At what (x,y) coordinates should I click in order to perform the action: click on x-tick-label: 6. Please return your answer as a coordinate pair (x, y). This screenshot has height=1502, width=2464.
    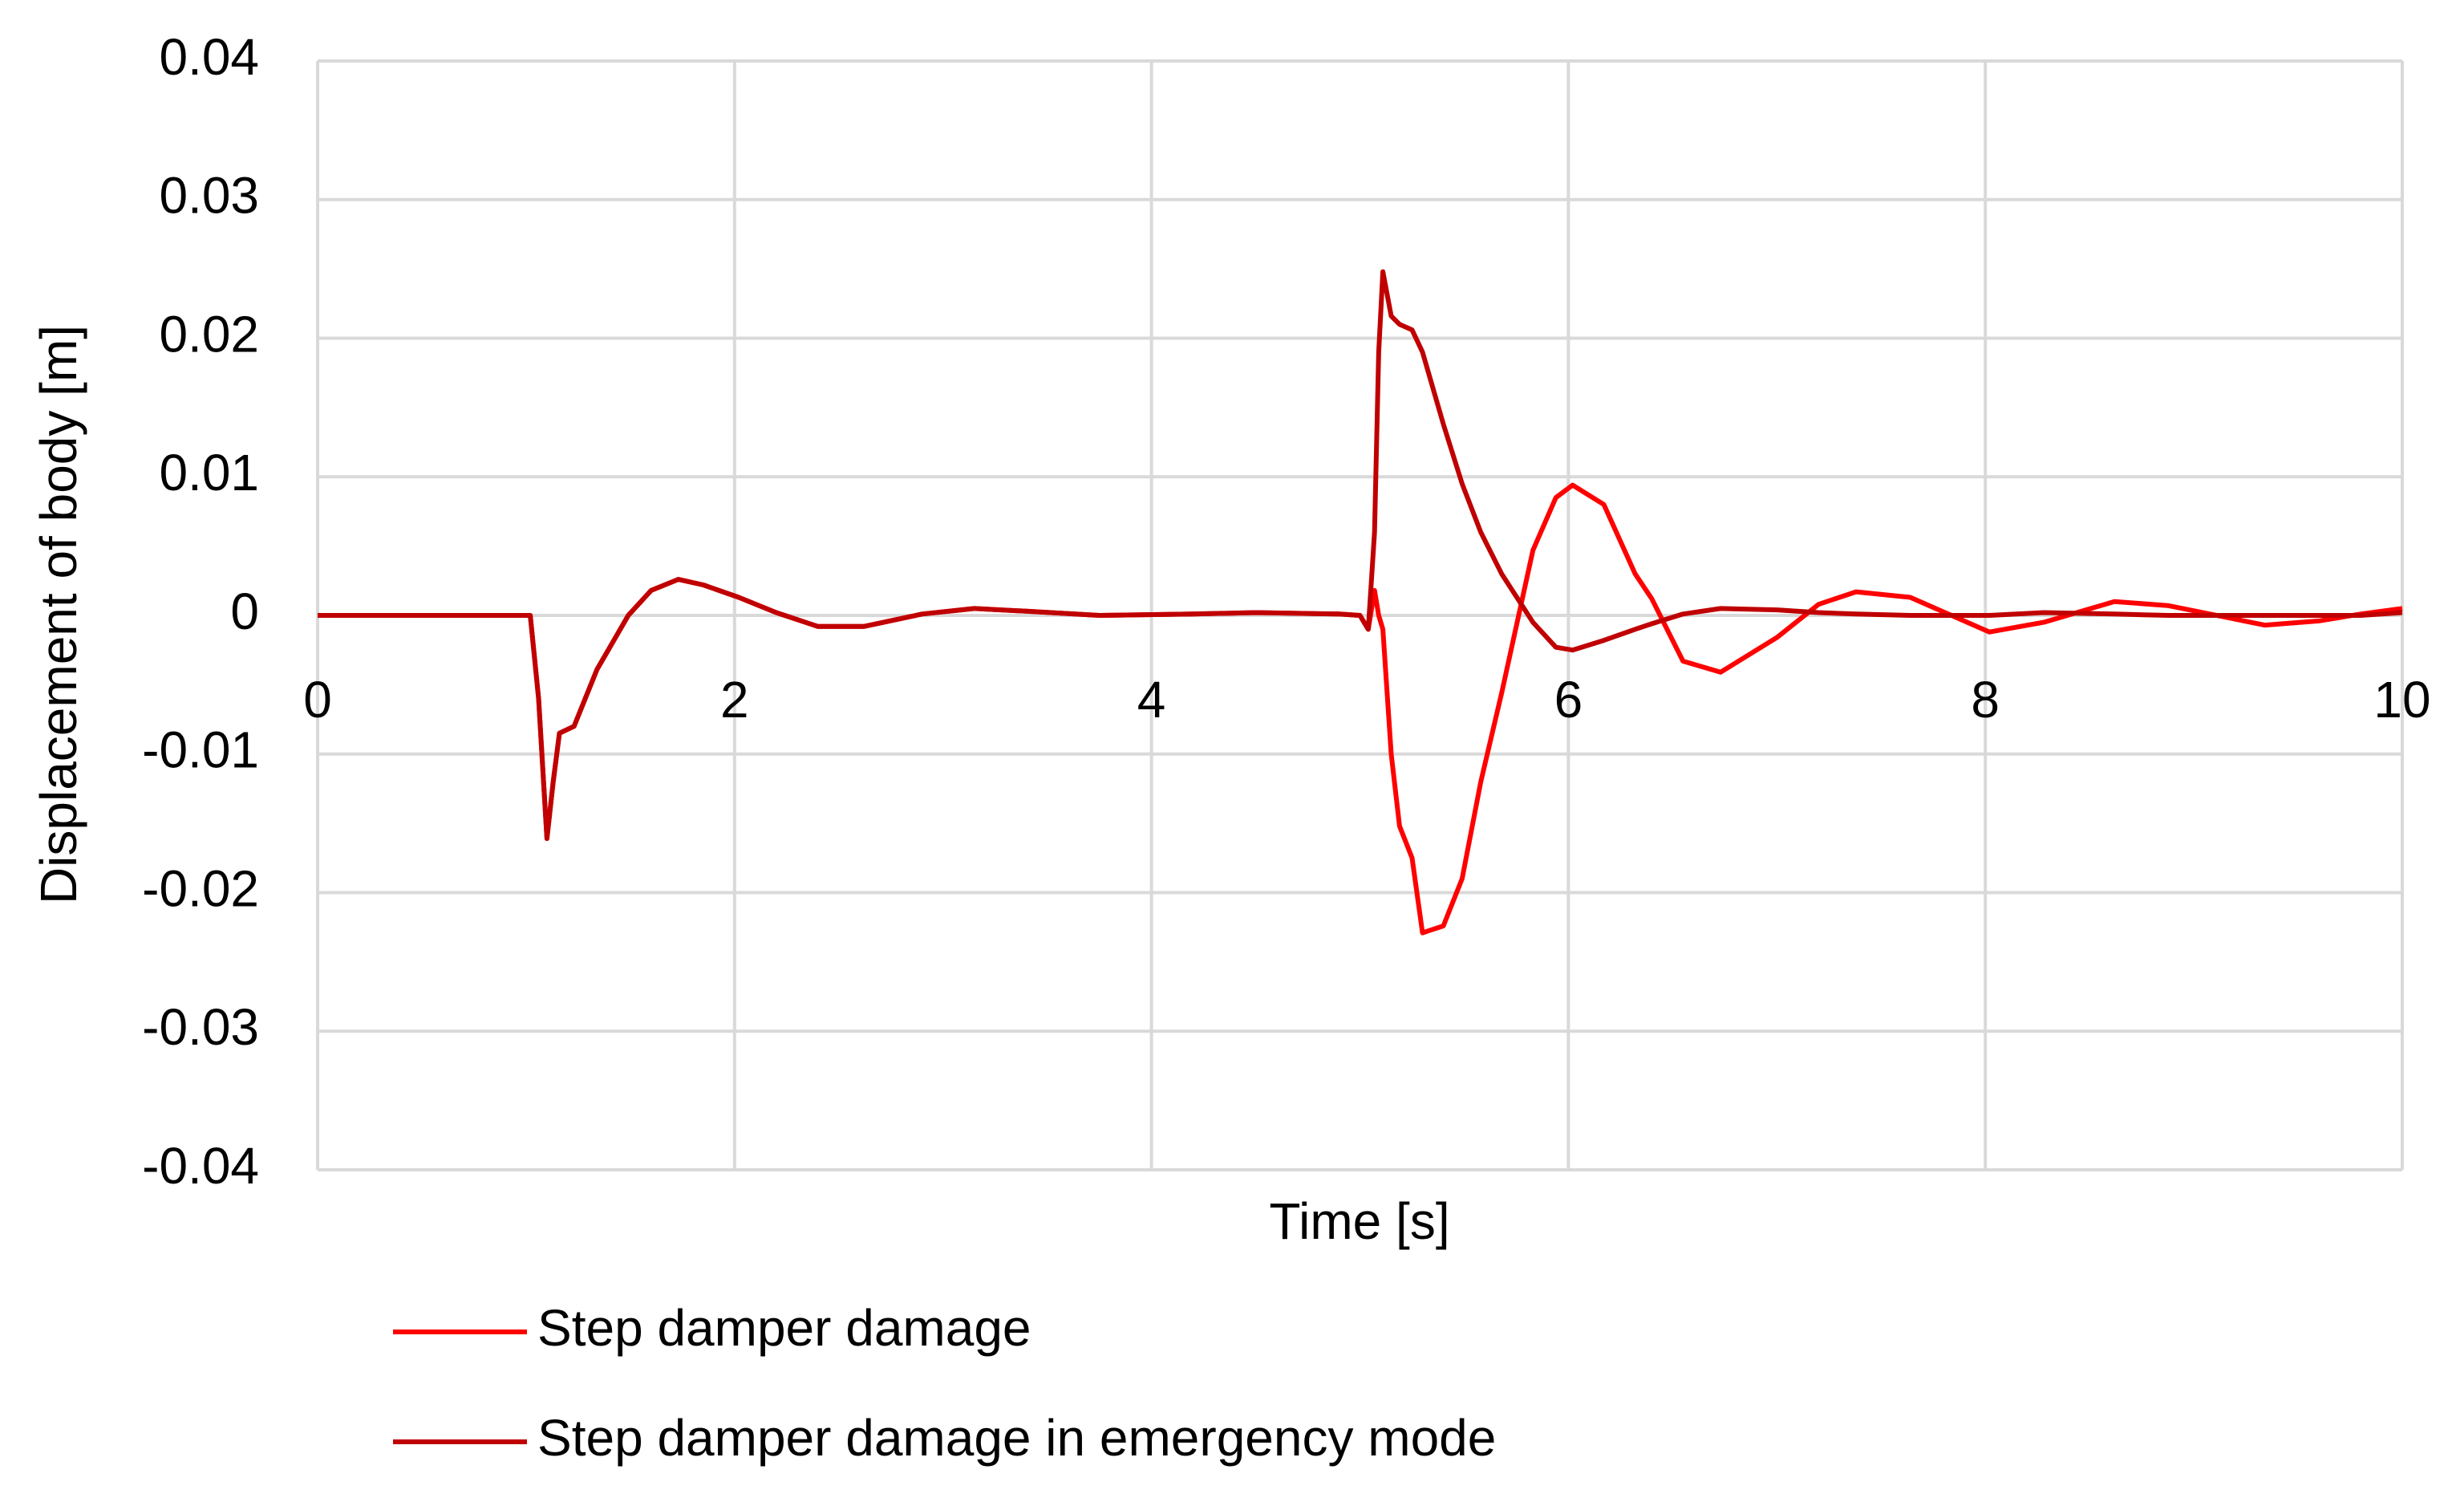
    Looking at the image, I should click on (1568, 700).